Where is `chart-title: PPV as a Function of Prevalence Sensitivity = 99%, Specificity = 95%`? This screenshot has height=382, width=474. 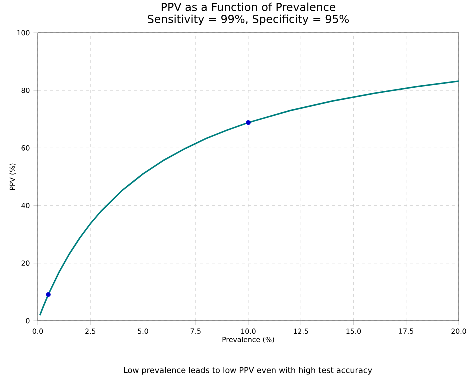 chart-title: PPV as a Function of Prevalence Sensitivity = 99%, Specificity = 95% is located at coordinates (249, 14).